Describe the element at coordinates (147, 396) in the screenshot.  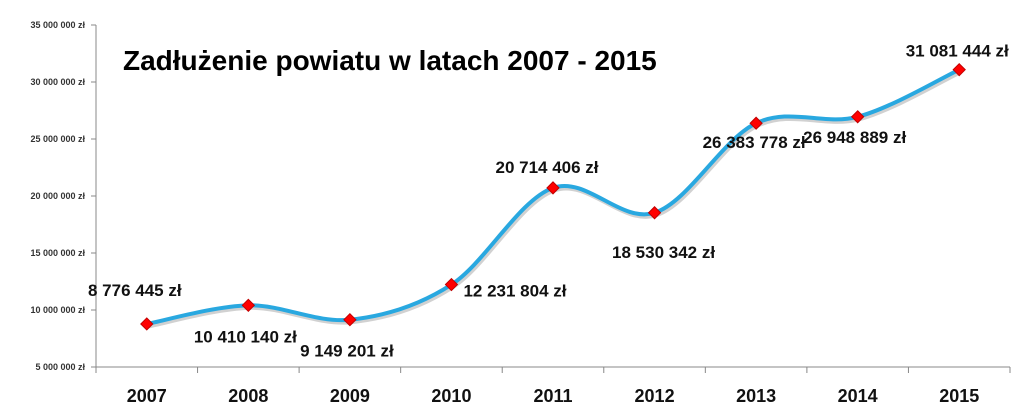
I see `x-tick-label: 2007` at that location.